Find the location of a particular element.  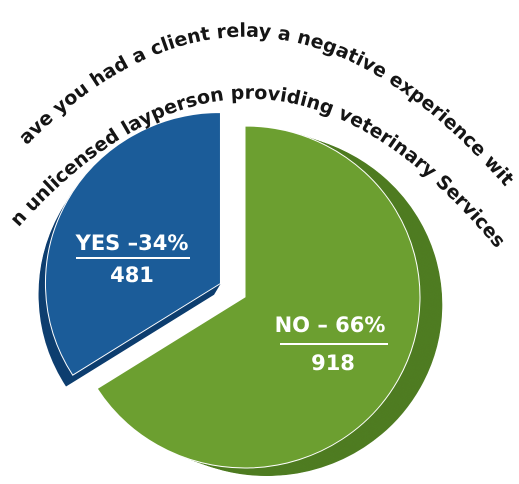

slice-label: YES –34% is located at coordinates (132, 243).